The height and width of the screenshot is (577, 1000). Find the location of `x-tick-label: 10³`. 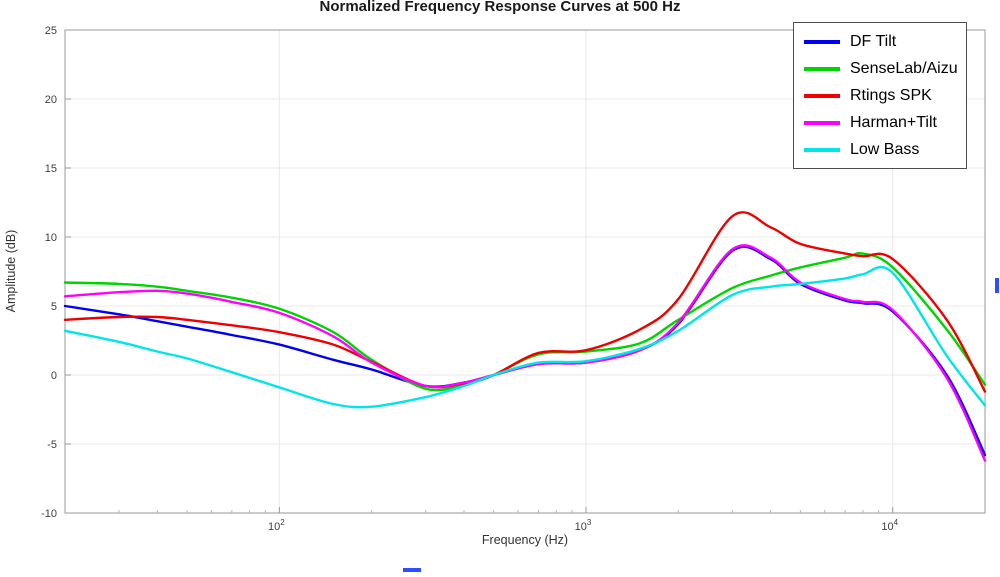

x-tick-label: 10³ is located at coordinates (583, 525).